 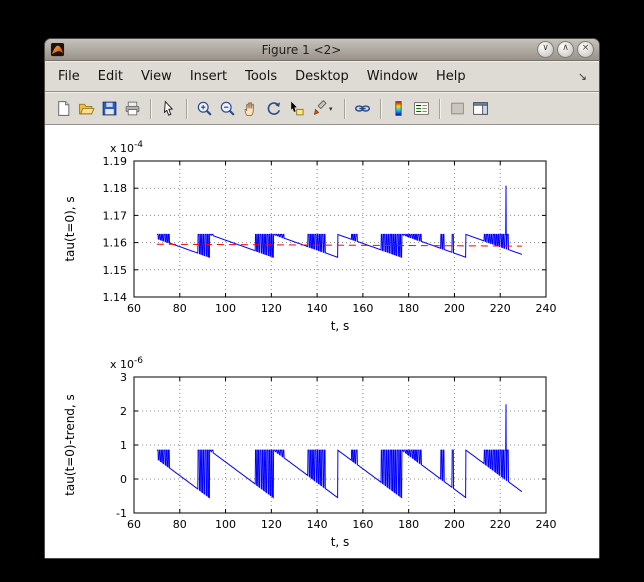 I want to click on open-folder-icon, so click(x=87, y=109).